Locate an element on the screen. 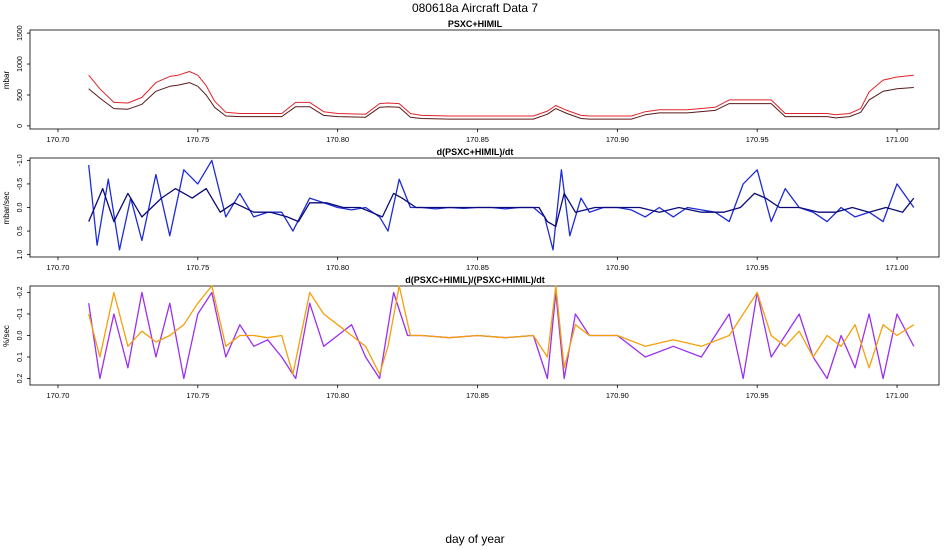  figure-title: 080618a Aircraft Data 7 is located at coordinates (475, 8).